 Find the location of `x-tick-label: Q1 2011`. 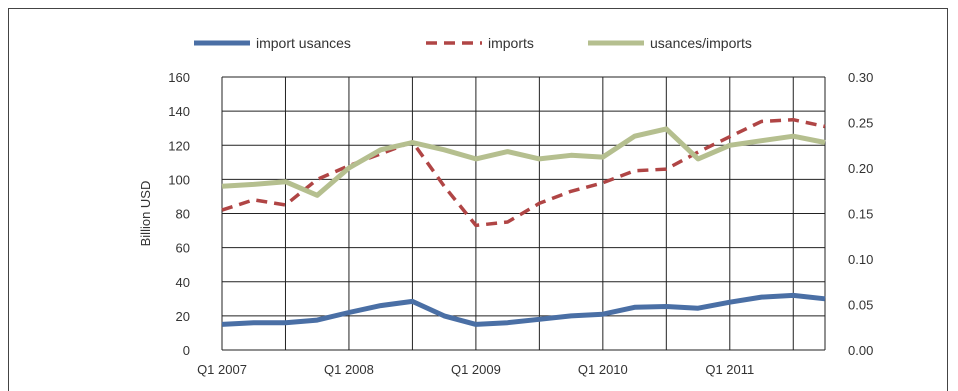

x-tick-label: Q1 2011 is located at coordinates (729, 369).